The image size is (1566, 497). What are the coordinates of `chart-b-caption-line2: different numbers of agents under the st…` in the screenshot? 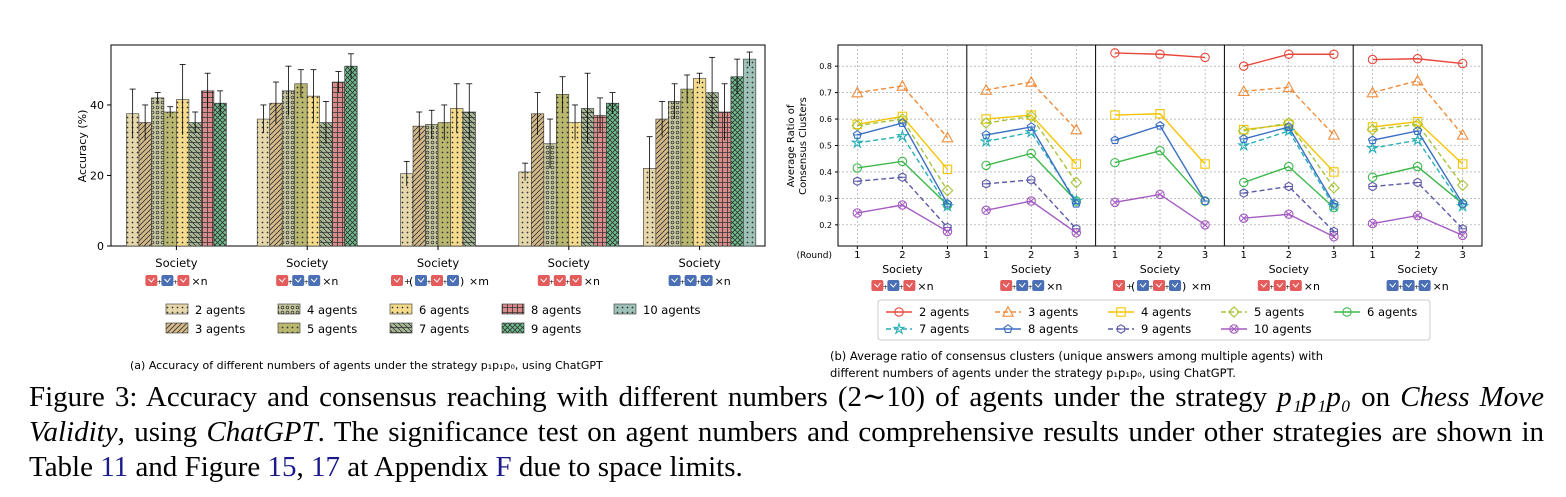 It's located at (1033, 373).